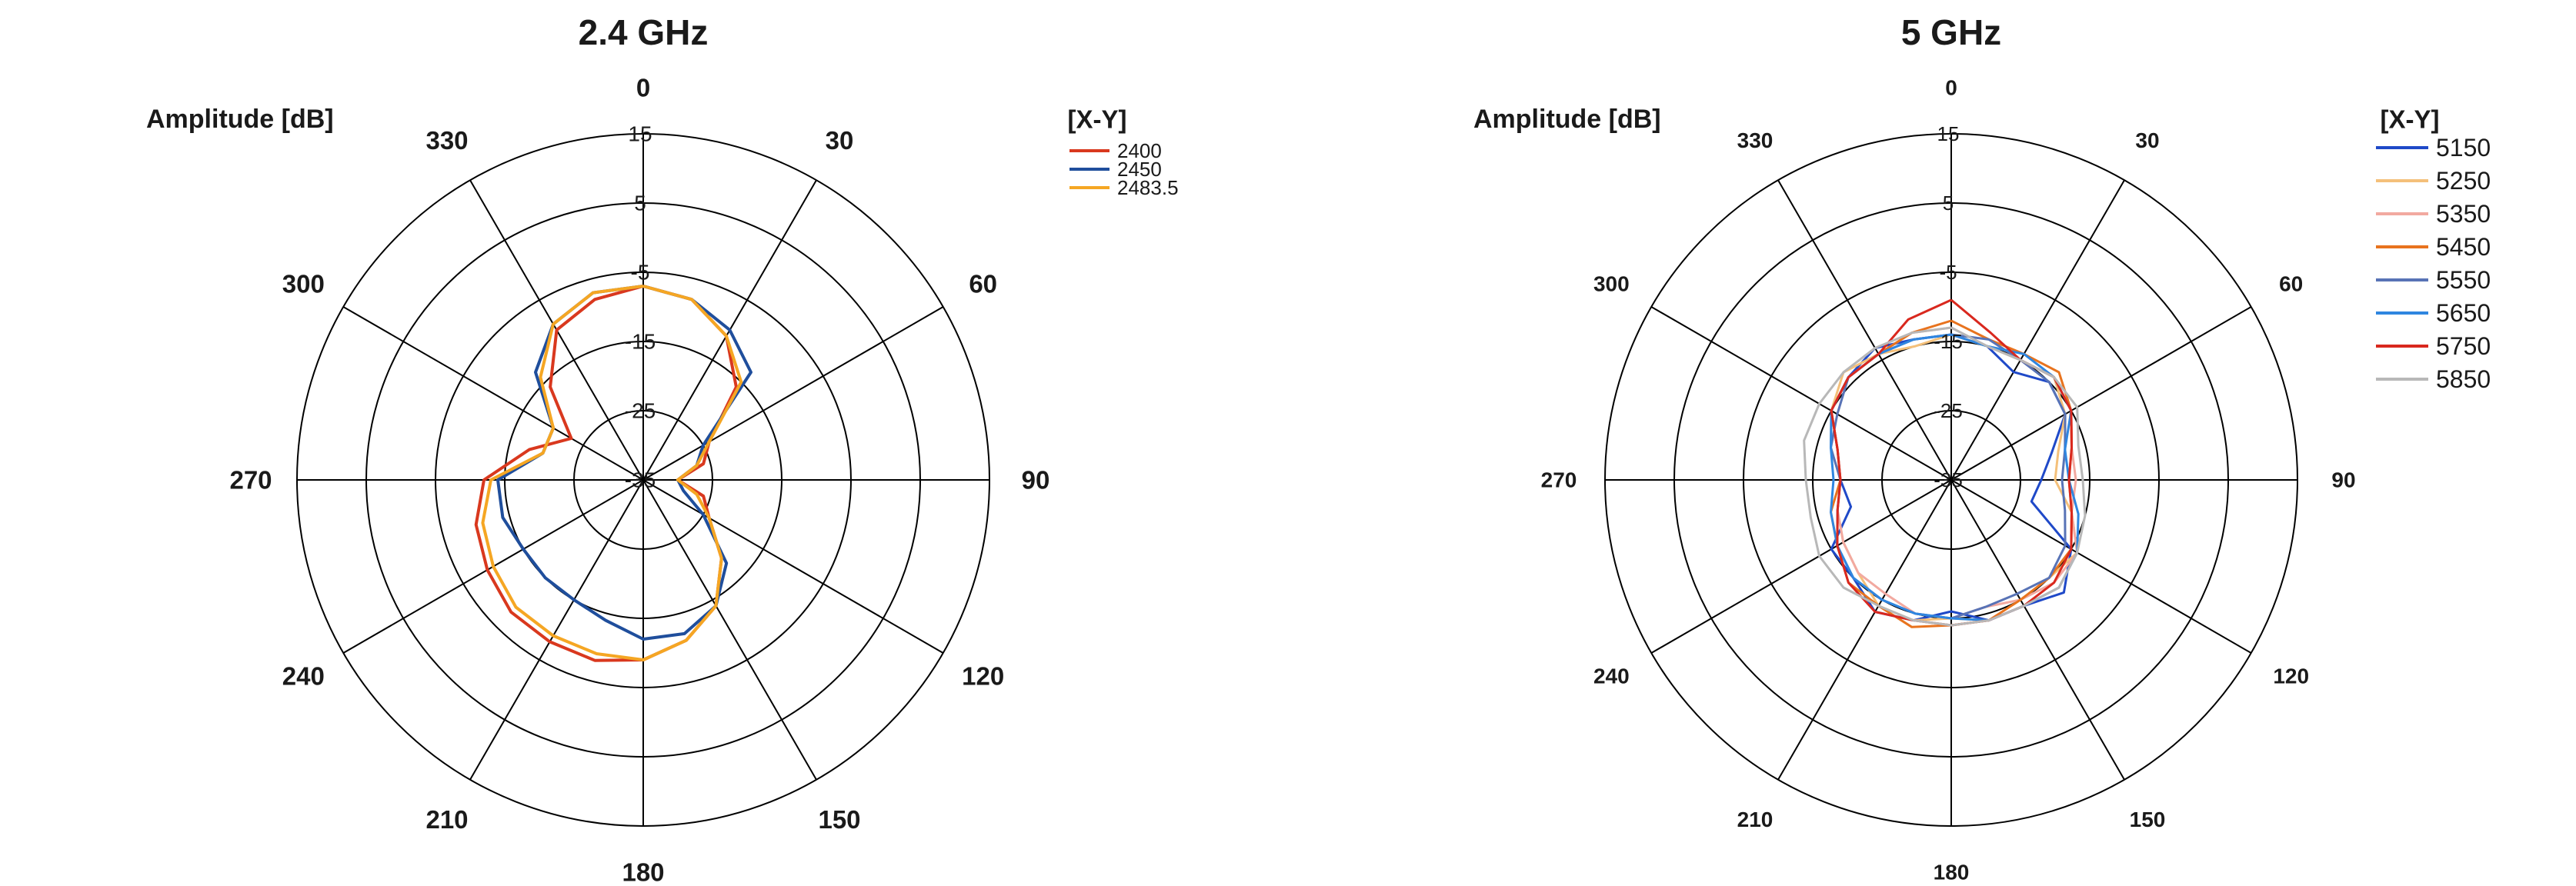  What do you see at coordinates (2463, 346) in the screenshot?
I see `legend-label: 5750` at bounding box center [2463, 346].